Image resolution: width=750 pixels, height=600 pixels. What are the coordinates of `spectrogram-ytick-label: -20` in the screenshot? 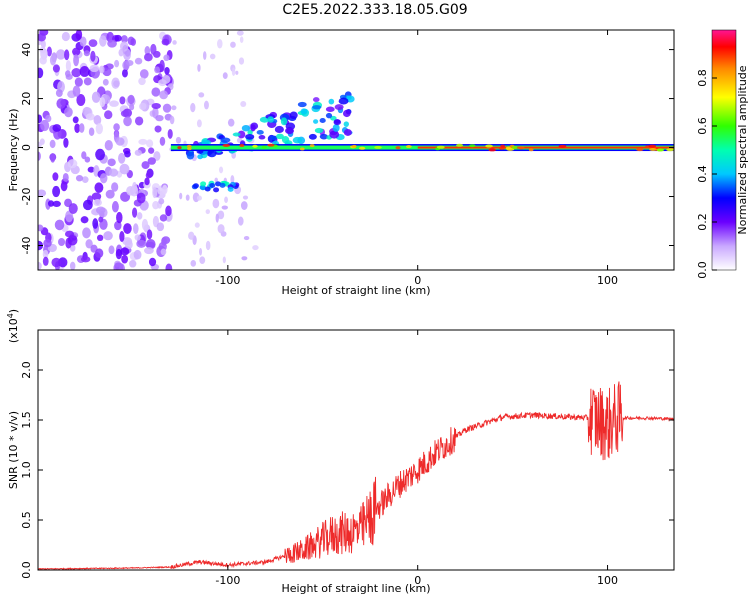 It's located at (26, 197).